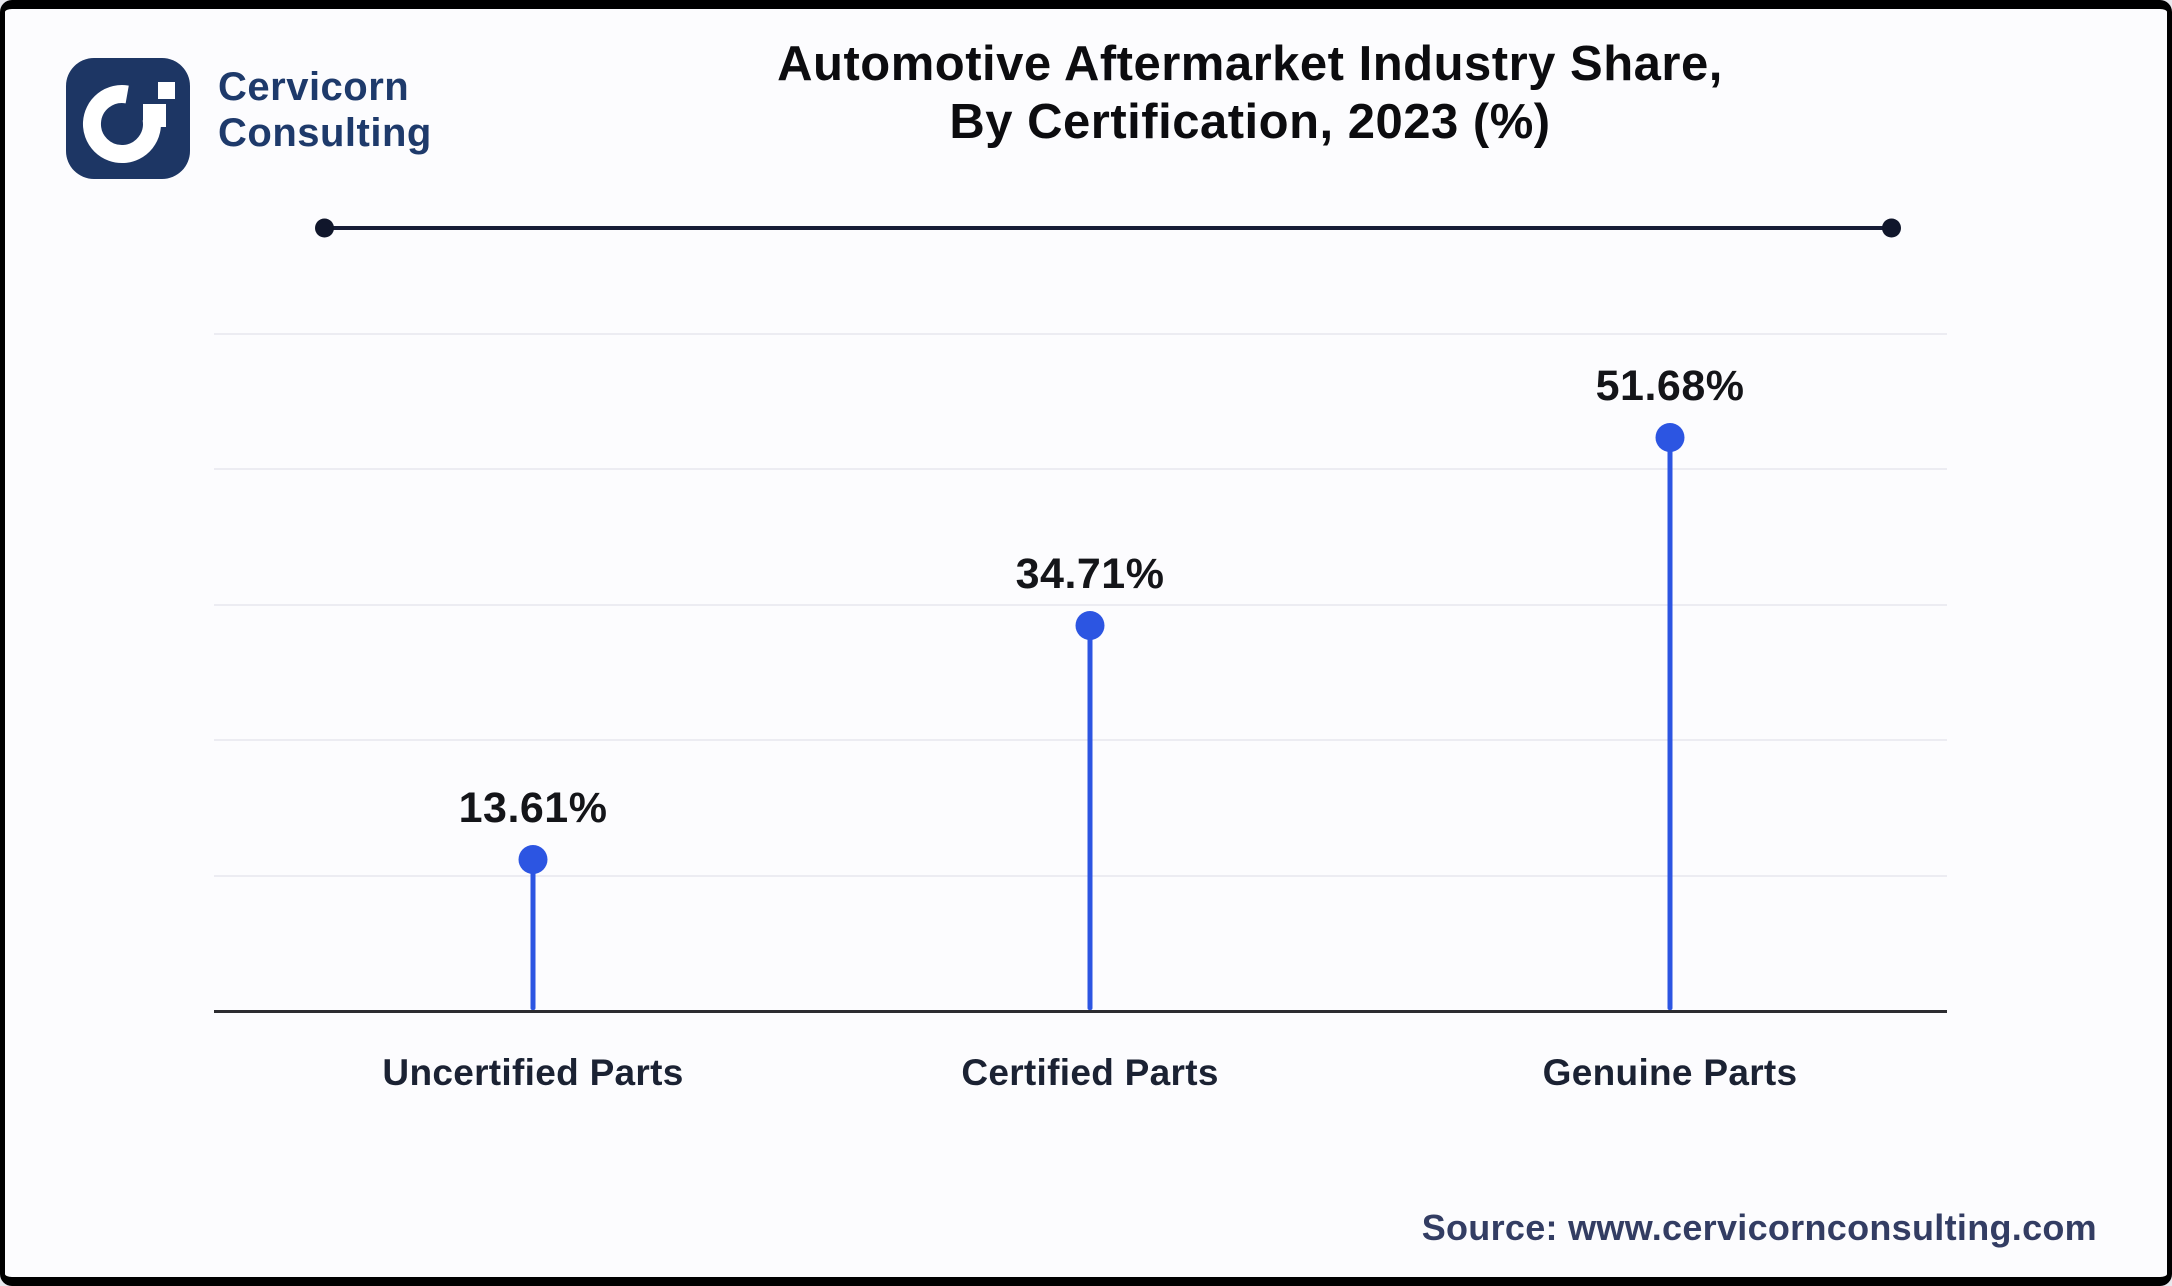 The height and width of the screenshot is (1286, 2172). What do you see at coordinates (1670, 1072) in the screenshot?
I see `category-label: Genuine Parts` at bounding box center [1670, 1072].